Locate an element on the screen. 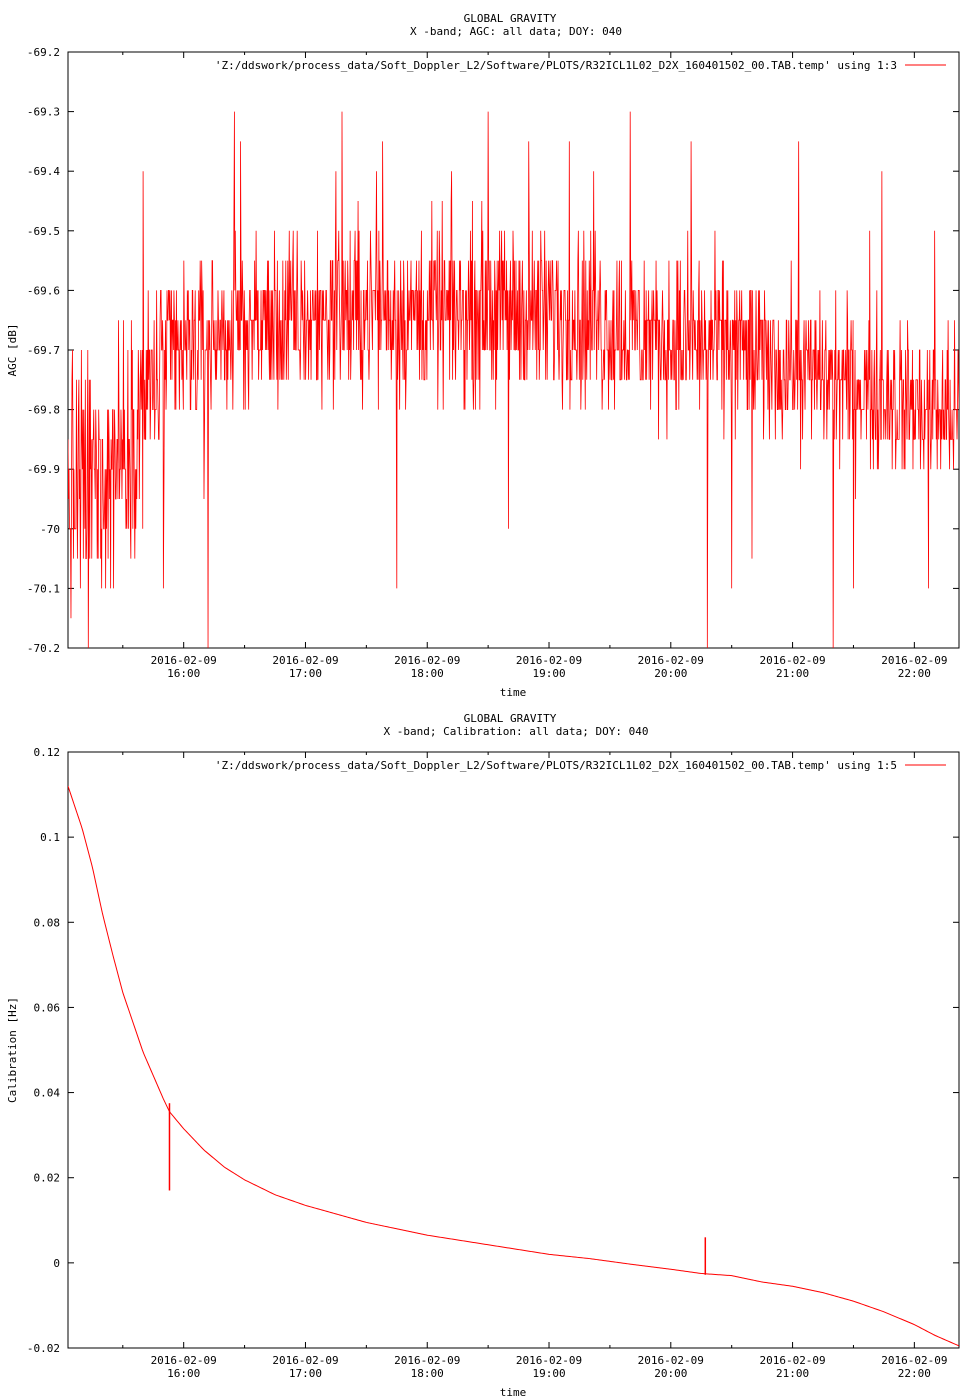  y-tick-label: -0.02 is located at coordinates (43, 1348).